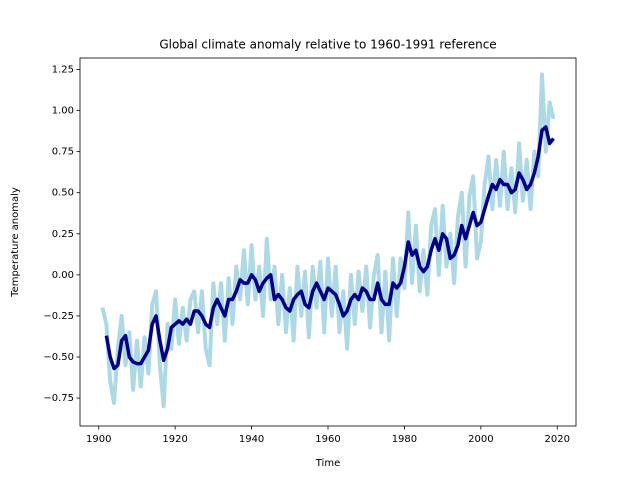 This screenshot has width=640, height=480. Describe the element at coordinates (15, 242) in the screenshot. I see `y-axis-label: Temperature anomaly` at that location.